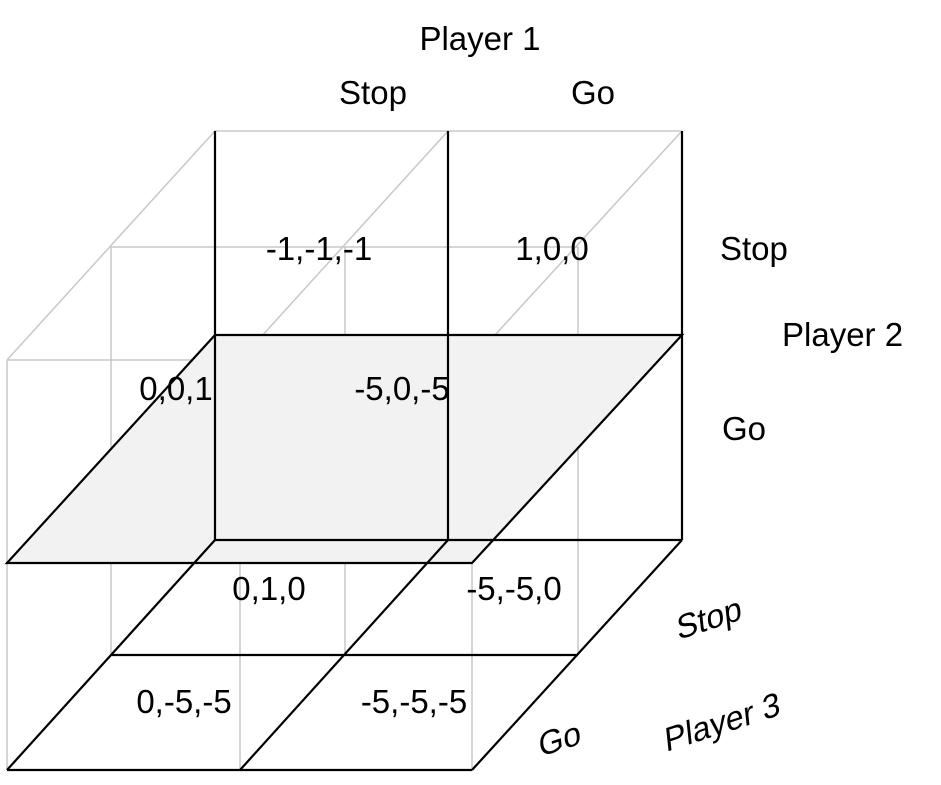  Describe the element at coordinates (268, 588) in the screenshot. I see `payoff-cell: 0,1,0` at that location.